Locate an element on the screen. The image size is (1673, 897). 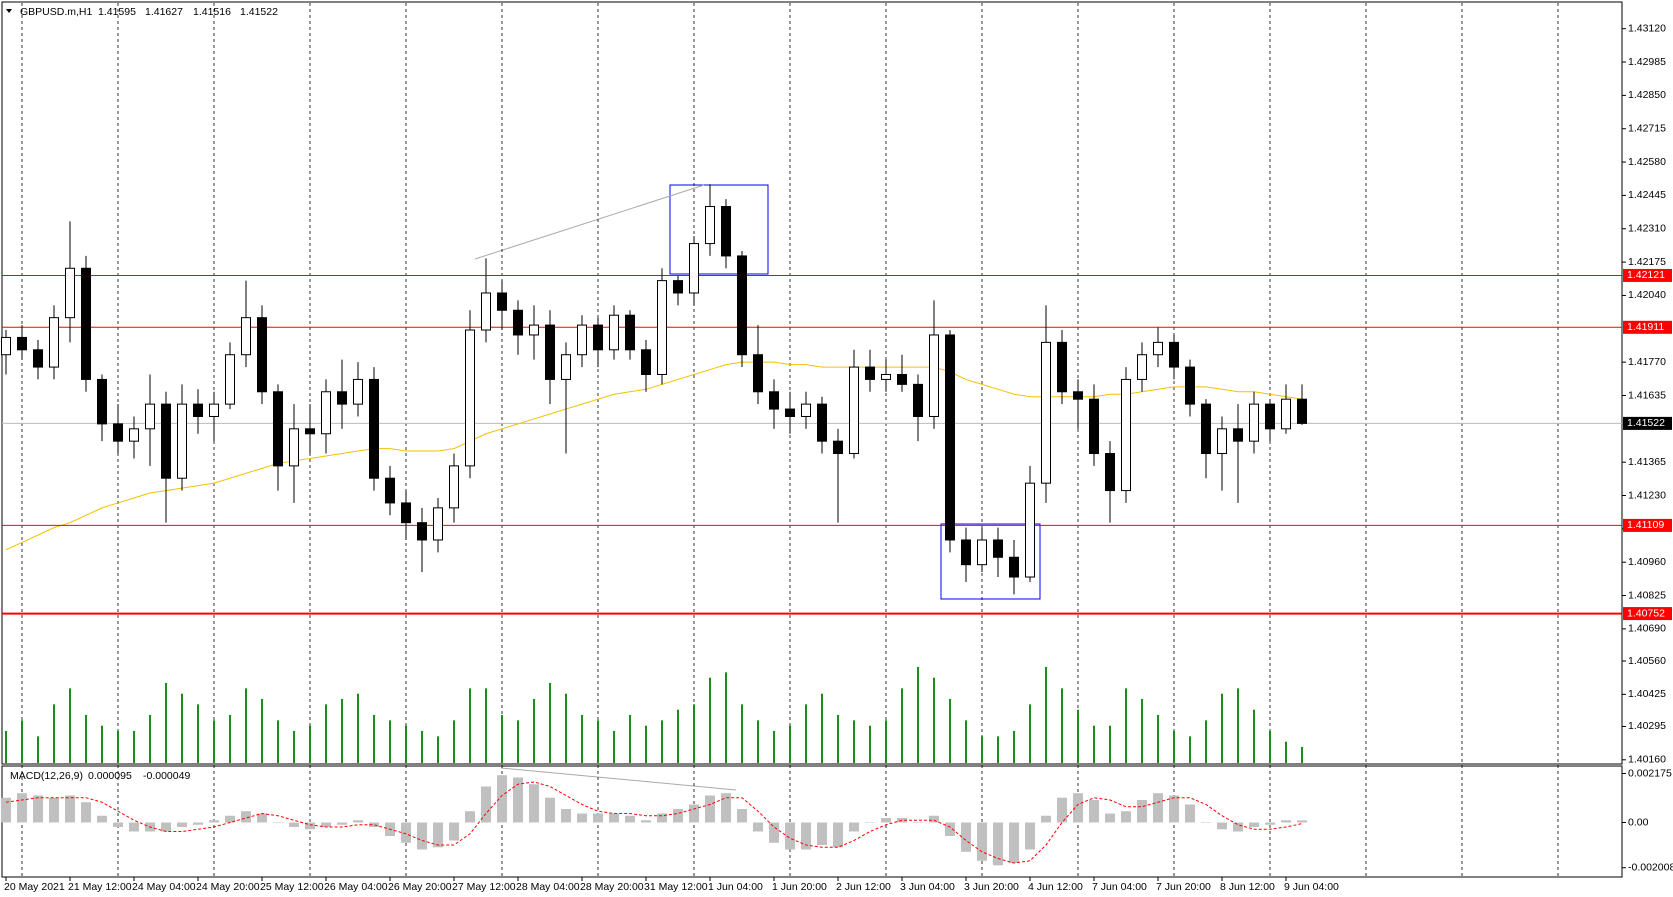
y-tick-label: 1.42715 is located at coordinates (1647, 129).